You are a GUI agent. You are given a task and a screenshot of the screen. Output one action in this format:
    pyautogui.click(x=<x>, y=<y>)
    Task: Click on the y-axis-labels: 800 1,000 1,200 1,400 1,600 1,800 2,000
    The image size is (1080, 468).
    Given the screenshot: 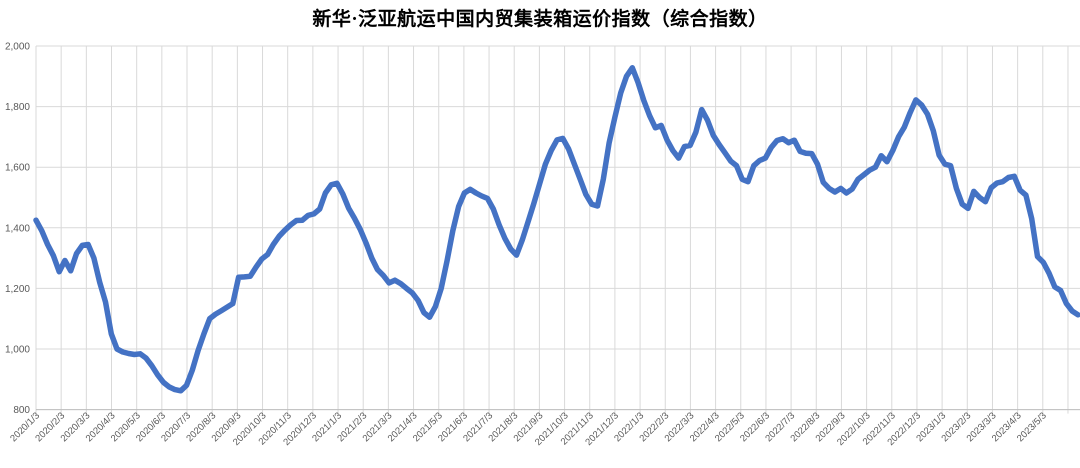 What is the action you would take?
    pyautogui.click(x=17, y=229)
    